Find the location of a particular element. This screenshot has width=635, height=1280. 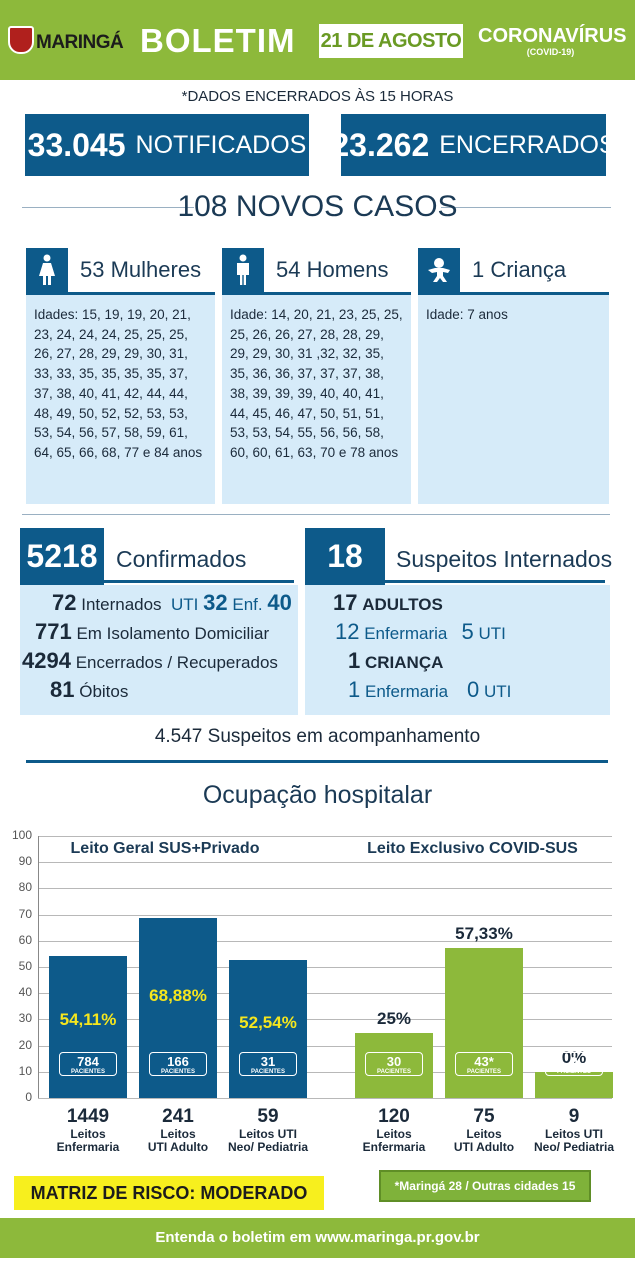

bed-count: 120 is located at coordinates (394, 1116).